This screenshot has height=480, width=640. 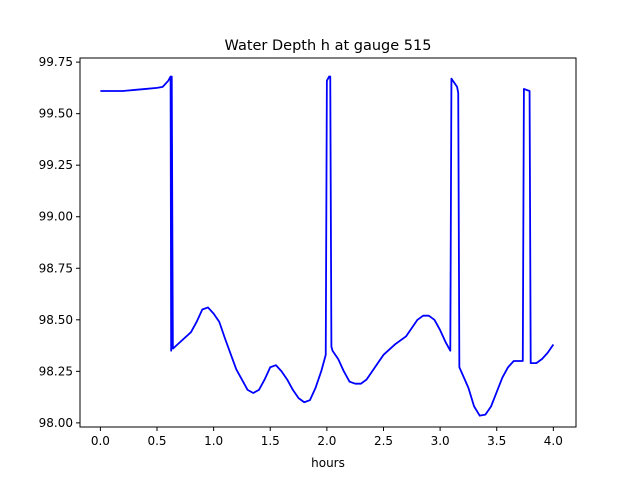 I want to click on y-tick-label: 98.75, so click(x=56, y=268).